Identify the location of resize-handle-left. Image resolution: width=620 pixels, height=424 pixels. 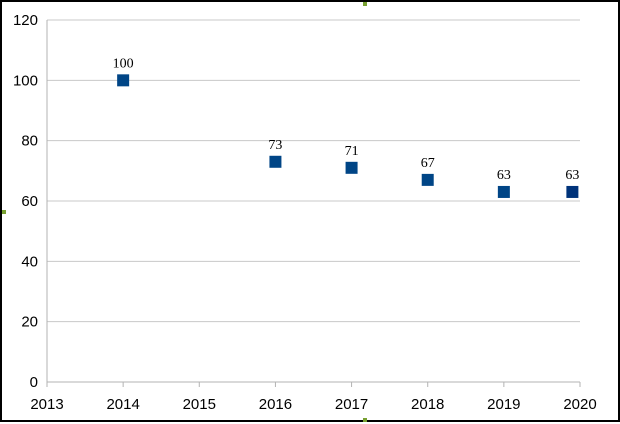
(4, 212).